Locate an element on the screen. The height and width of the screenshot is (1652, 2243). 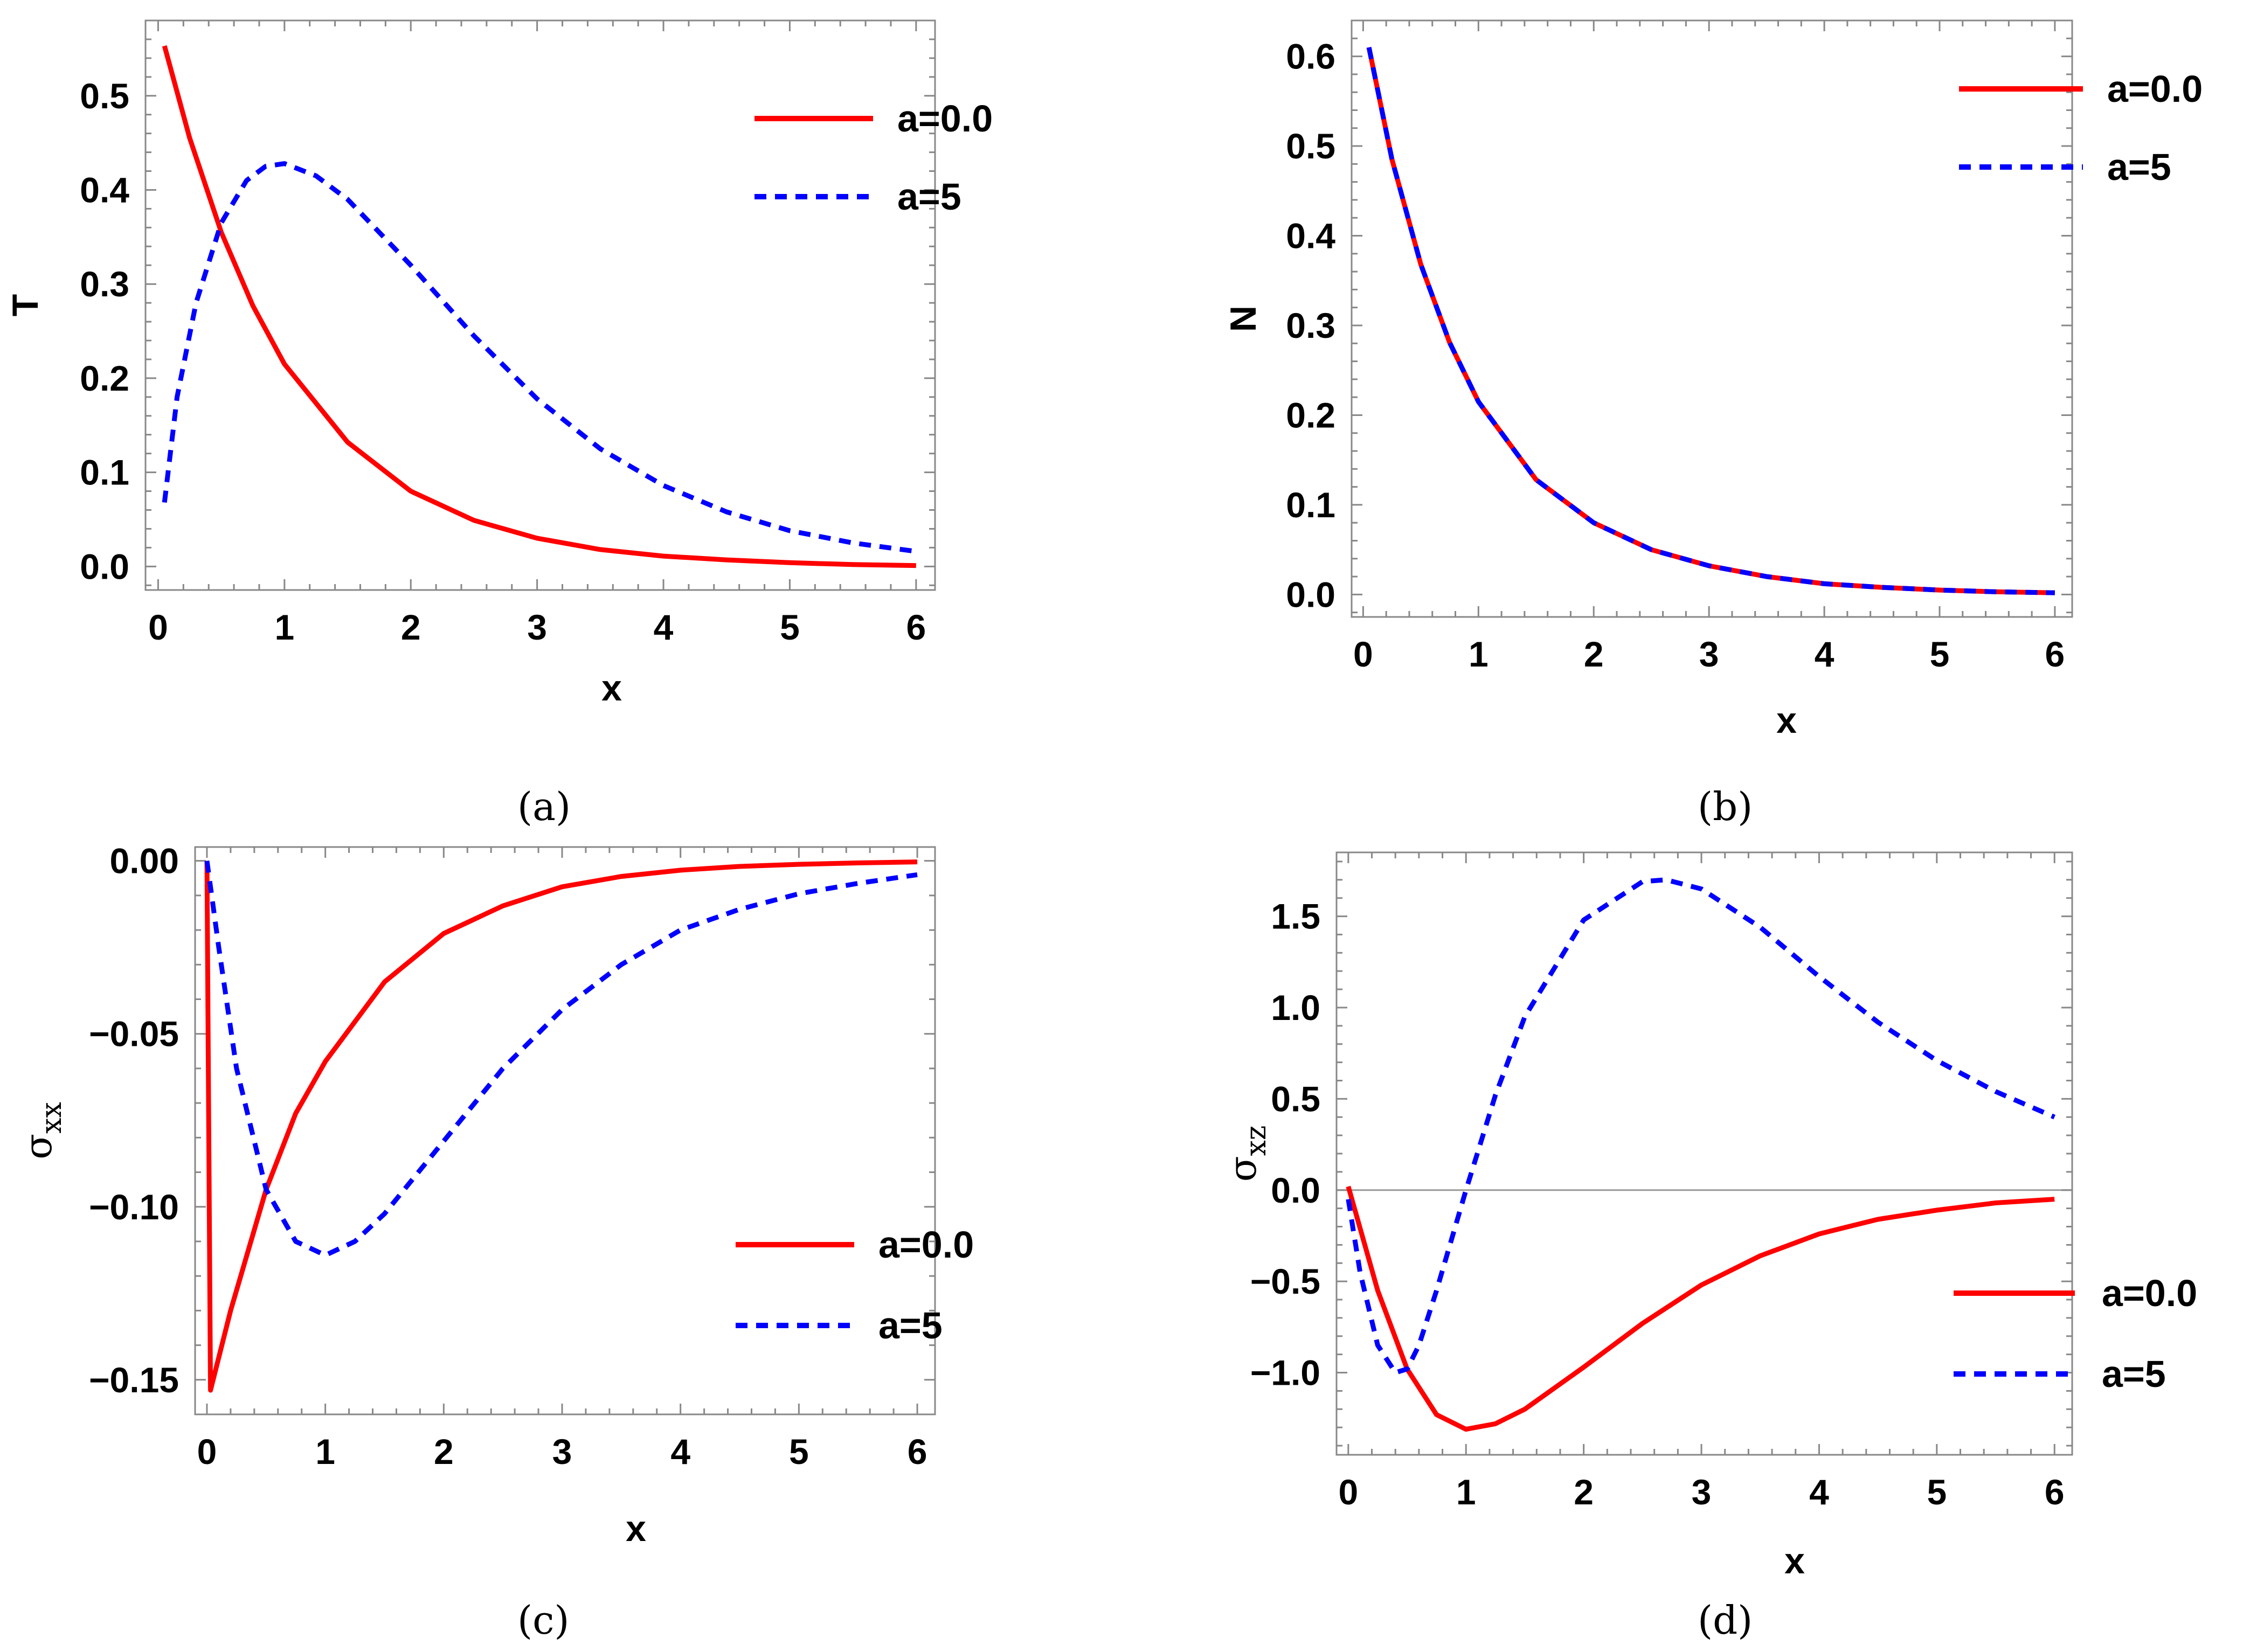
y-tick-label: −1.0 is located at coordinates (1285, 1373).